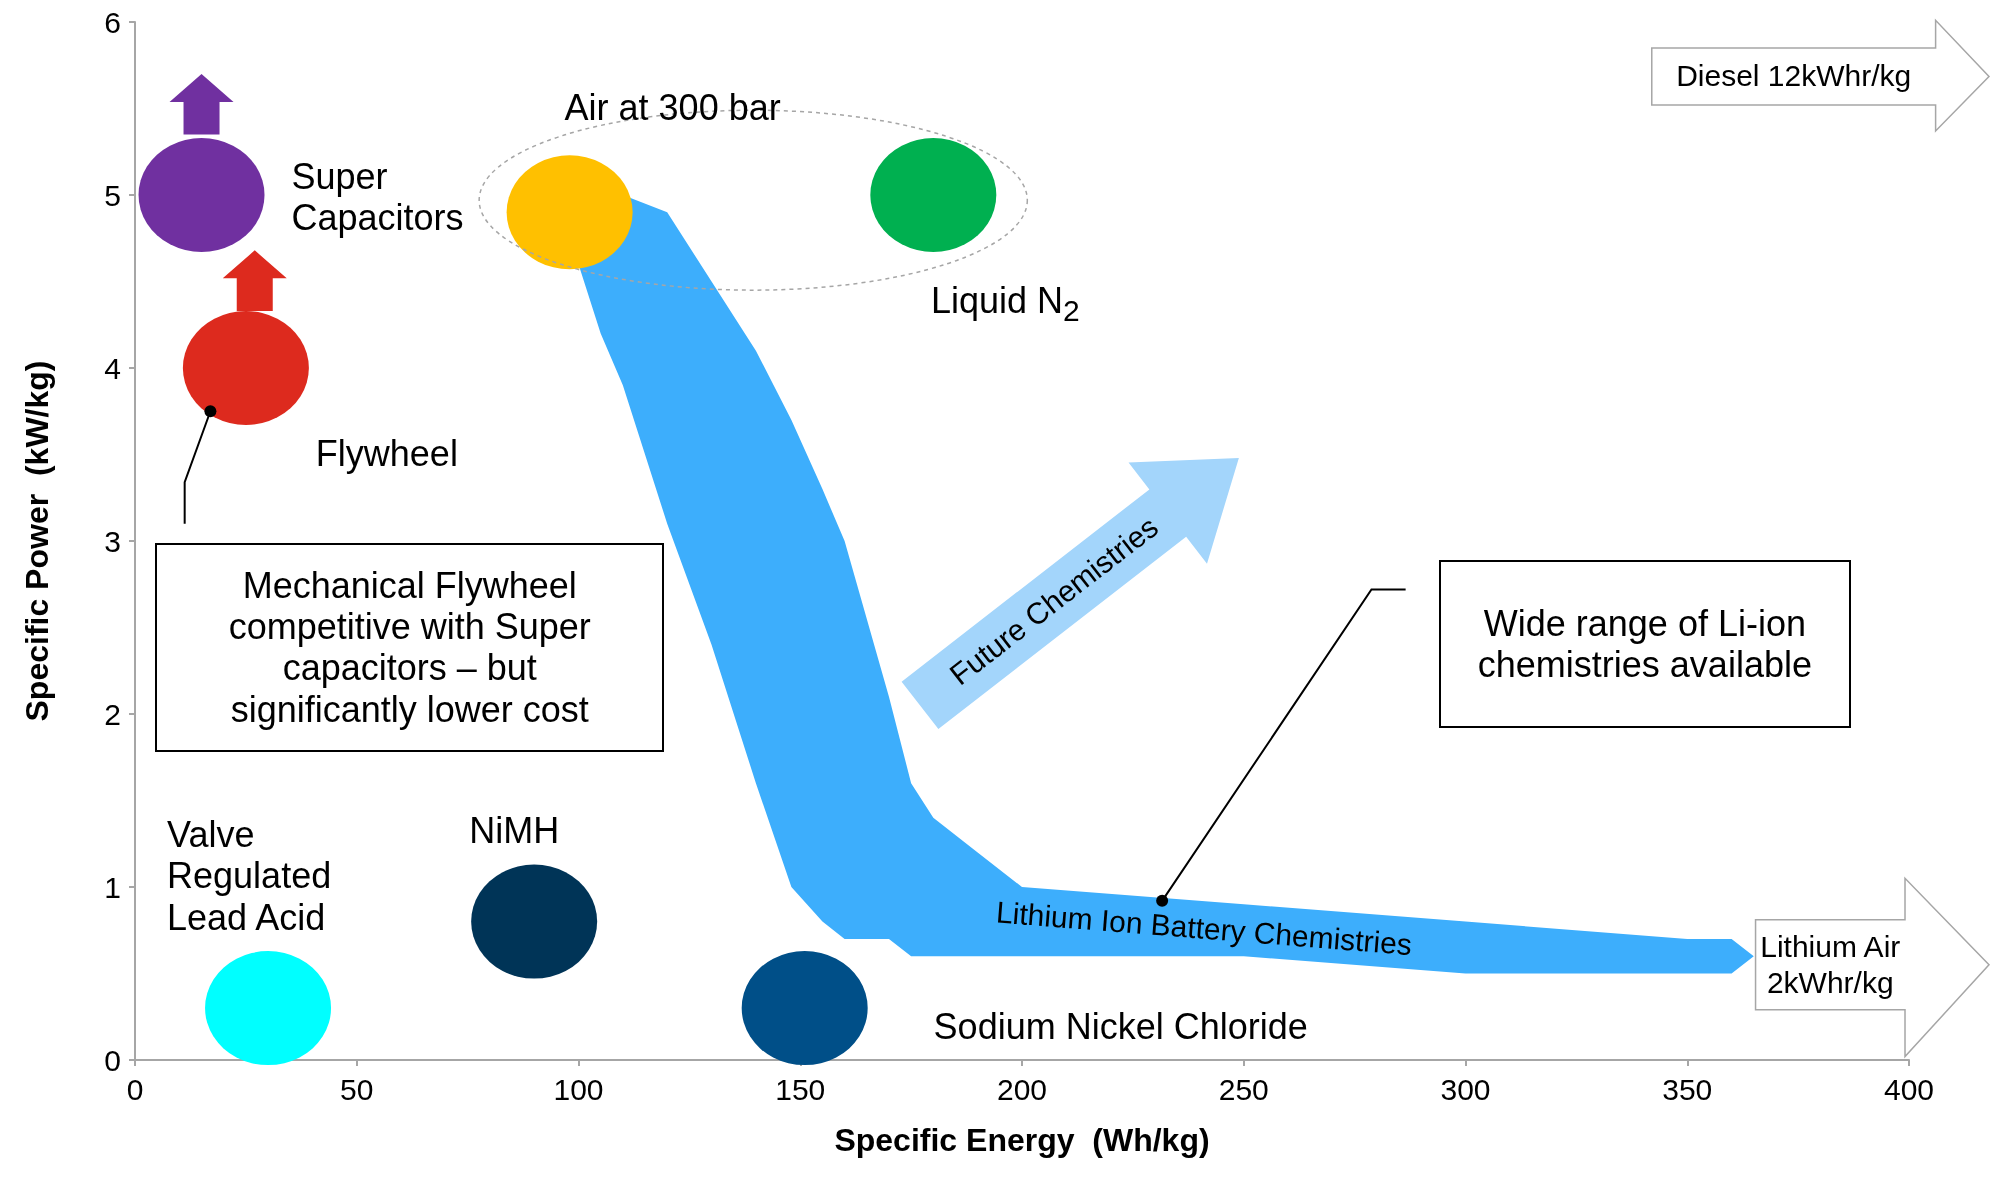 The width and height of the screenshot is (1991, 1185). Describe the element at coordinates (112, 887) in the screenshot. I see `y-tick-label: 1` at that location.